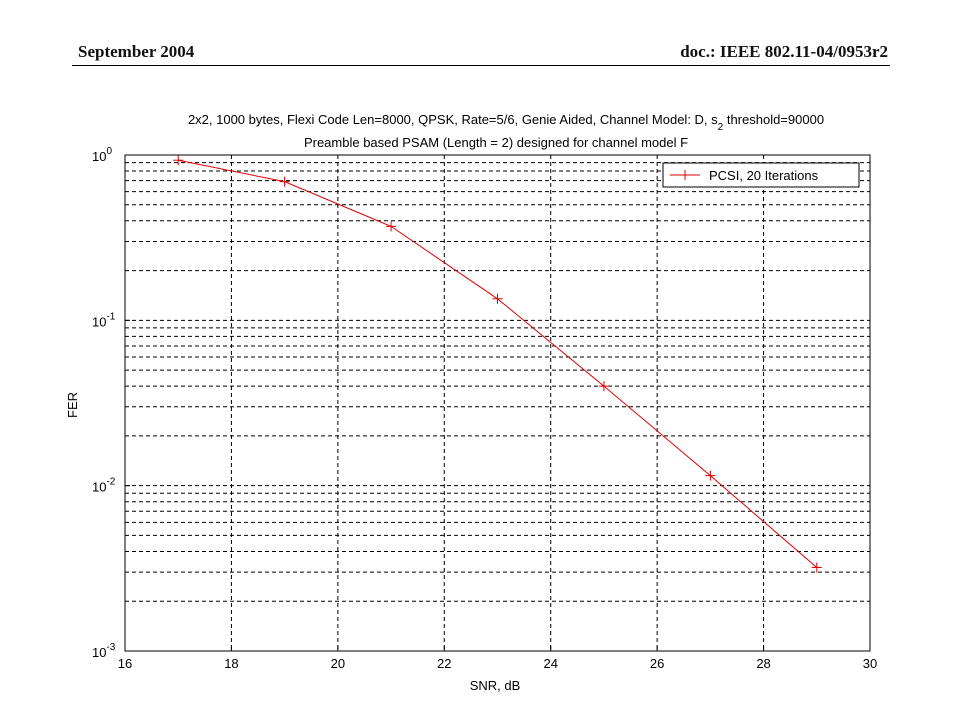 Image resolution: width=960 pixels, height=720 pixels. What do you see at coordinates (763, 663) in the screenshot?
I see `x-tick-label: 28` at bounding box center [763, 663].